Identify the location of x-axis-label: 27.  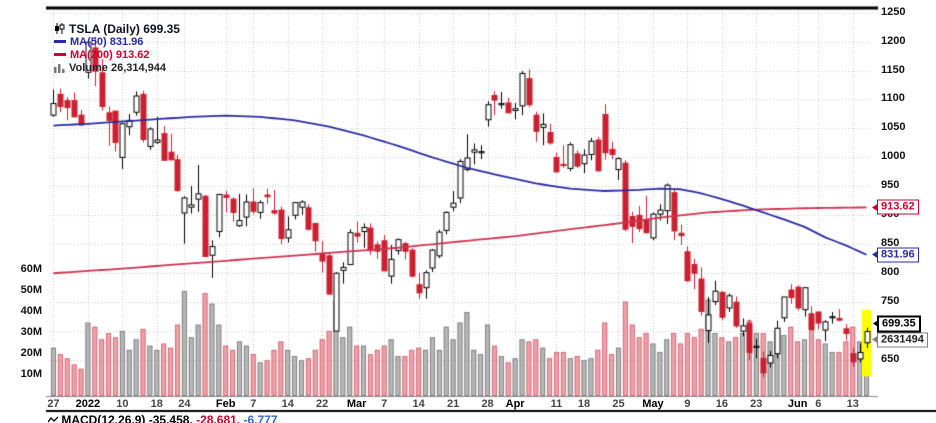
(53, 404).